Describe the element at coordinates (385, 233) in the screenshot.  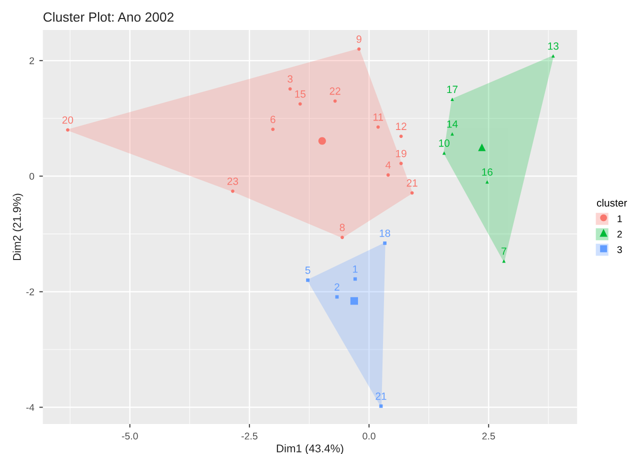
I see `annotation: 18` at that location.